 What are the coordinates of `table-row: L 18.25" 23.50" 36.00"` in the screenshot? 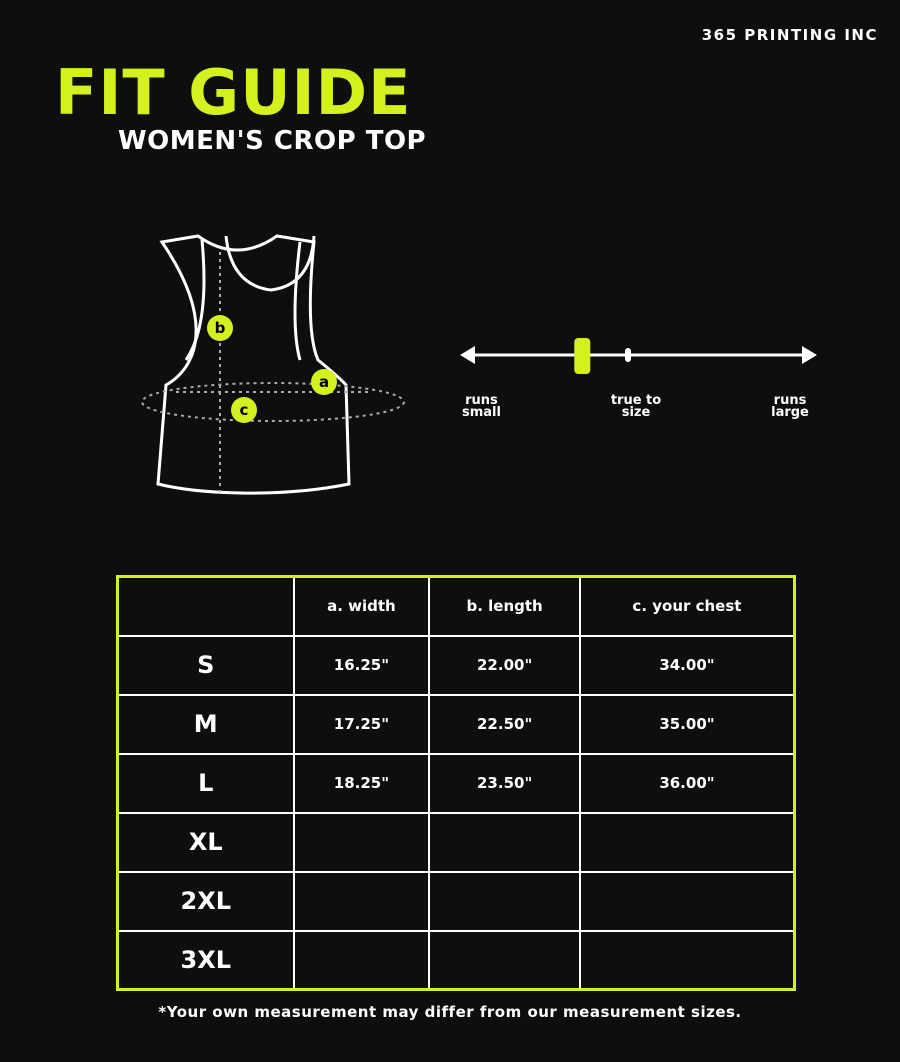 It's located at (456, 783).